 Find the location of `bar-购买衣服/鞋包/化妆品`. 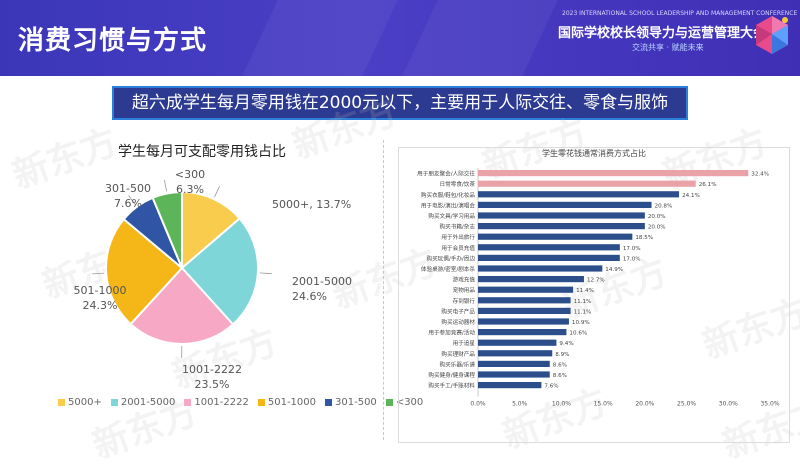

bar-购买衣服/鞋包/化妆品 is located at coordinates (578, 194).